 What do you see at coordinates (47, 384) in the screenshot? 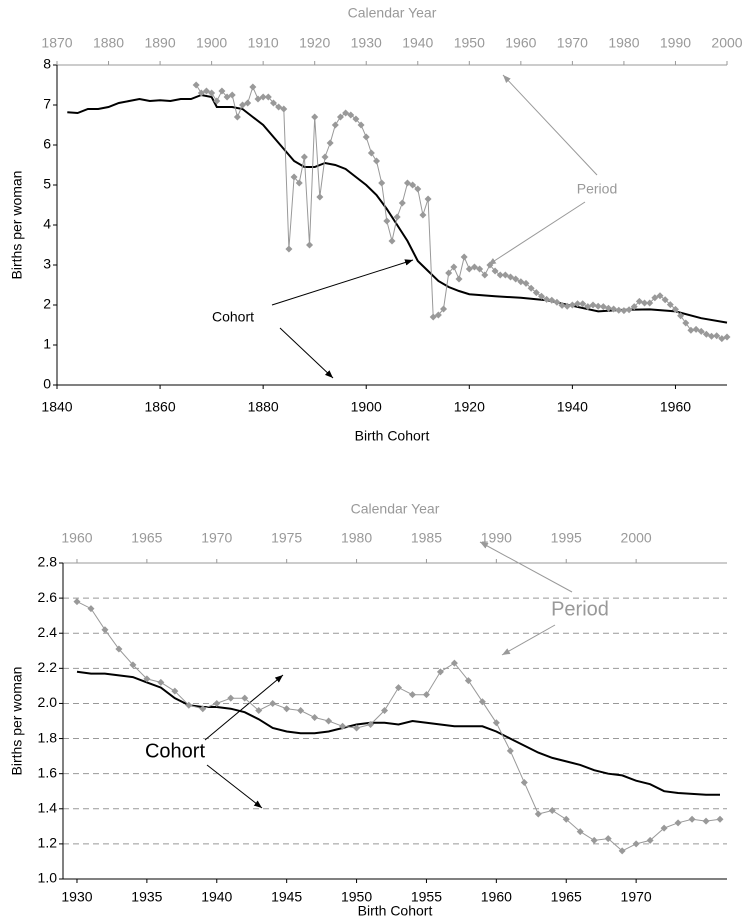
I see `y-tick-label: 0` at bounding box center [47, 384].